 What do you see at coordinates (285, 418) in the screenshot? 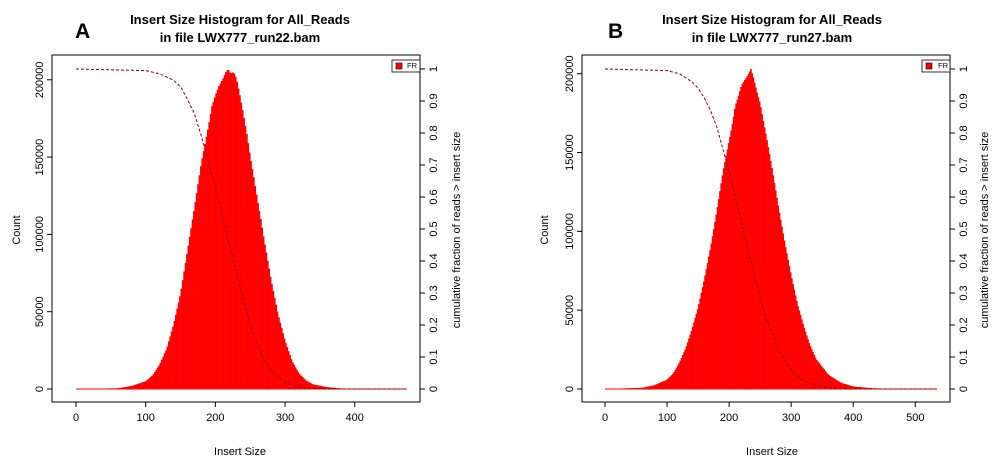
I see `x-tick-label: 300` at bounding box center [285, 418].